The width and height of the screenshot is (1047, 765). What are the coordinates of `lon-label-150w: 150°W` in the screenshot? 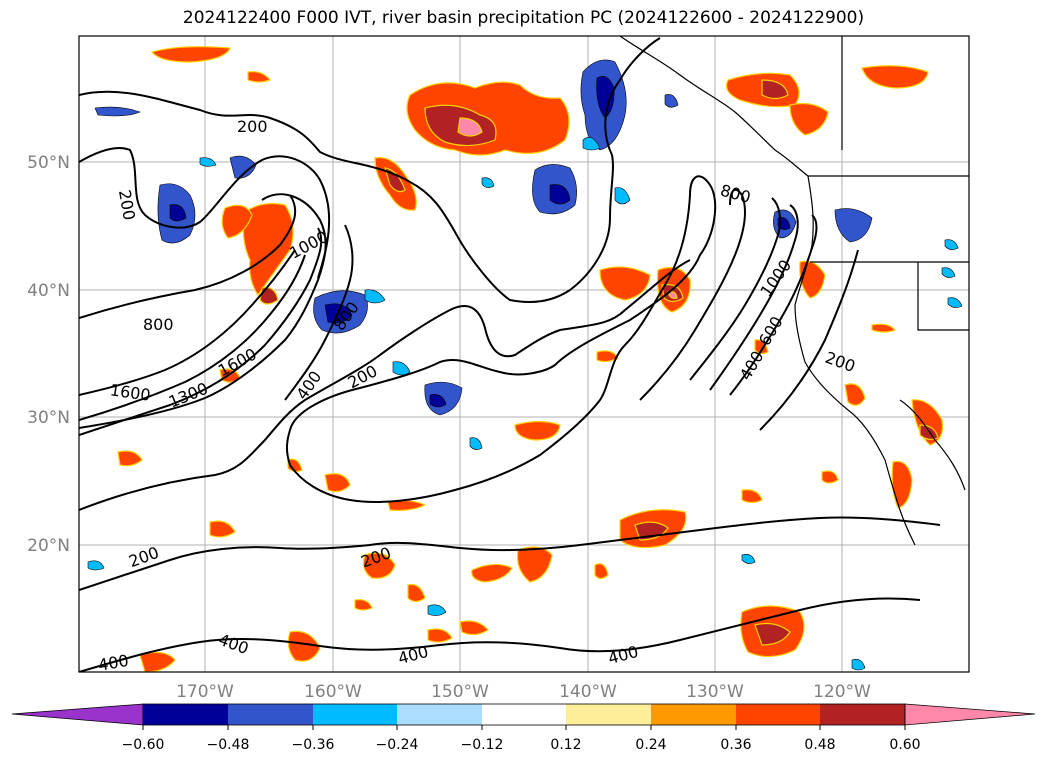 It's located at (460, 692).